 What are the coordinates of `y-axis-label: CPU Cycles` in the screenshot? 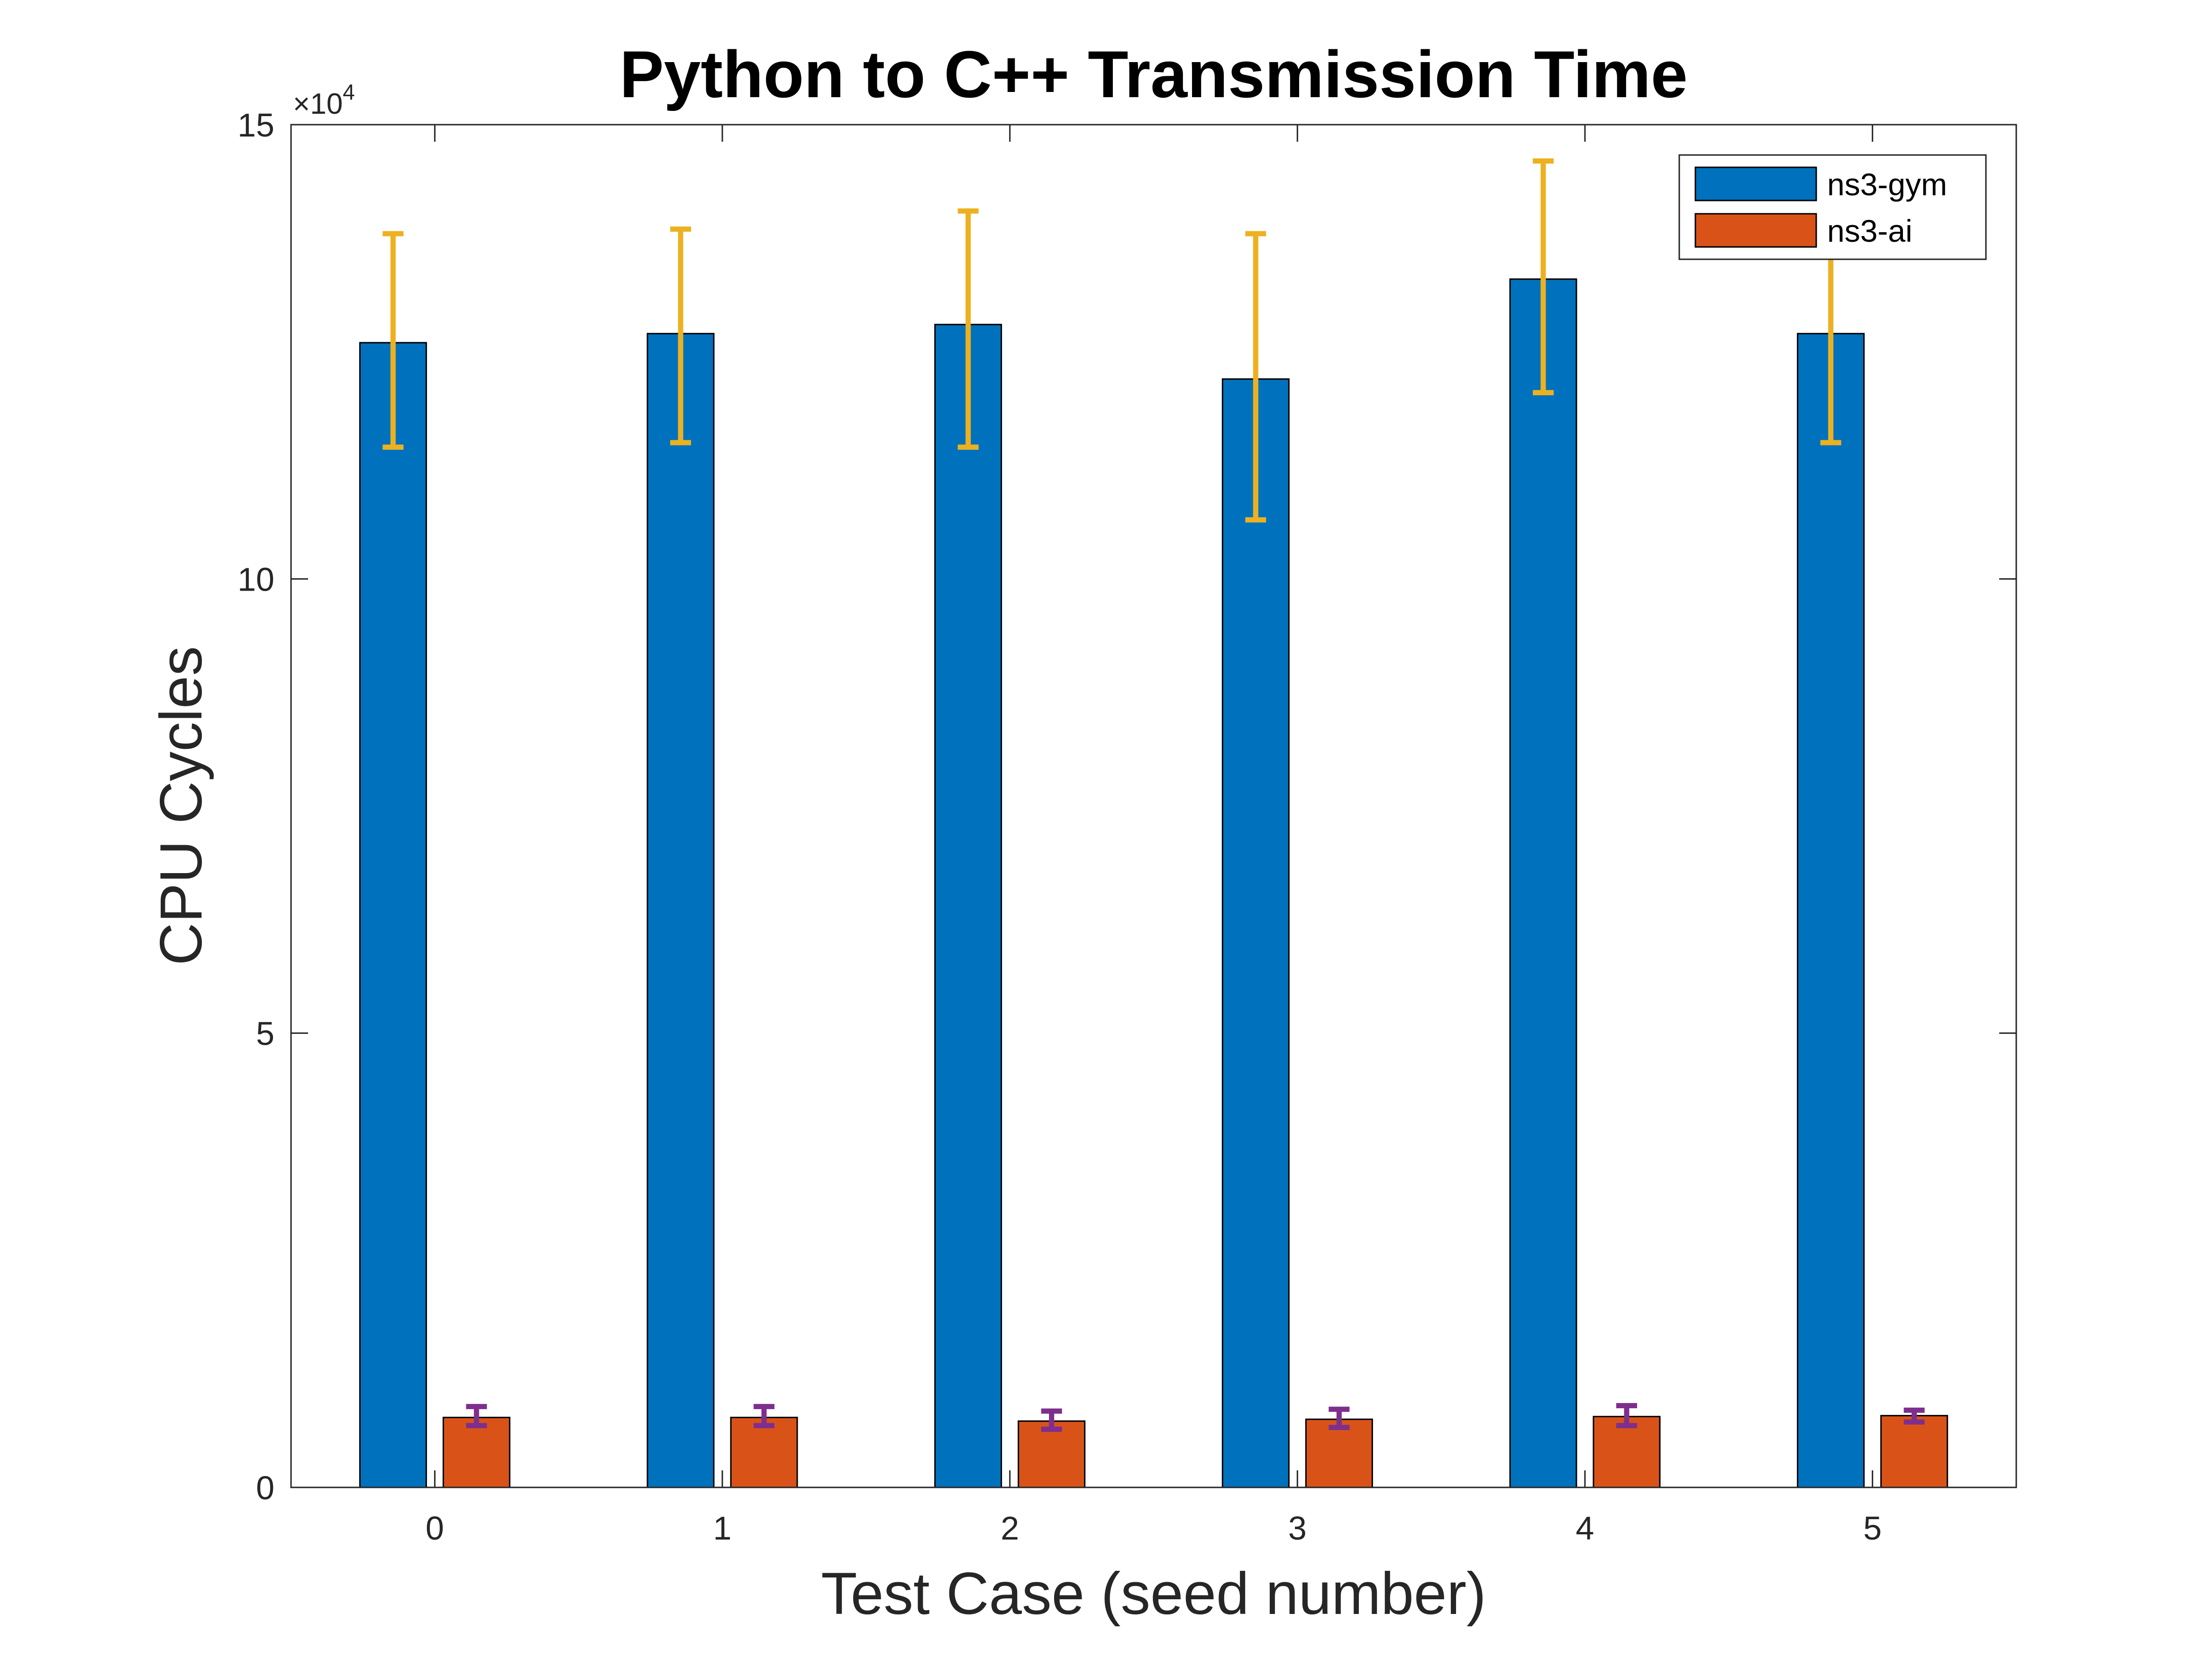 It's located at (181, 806).